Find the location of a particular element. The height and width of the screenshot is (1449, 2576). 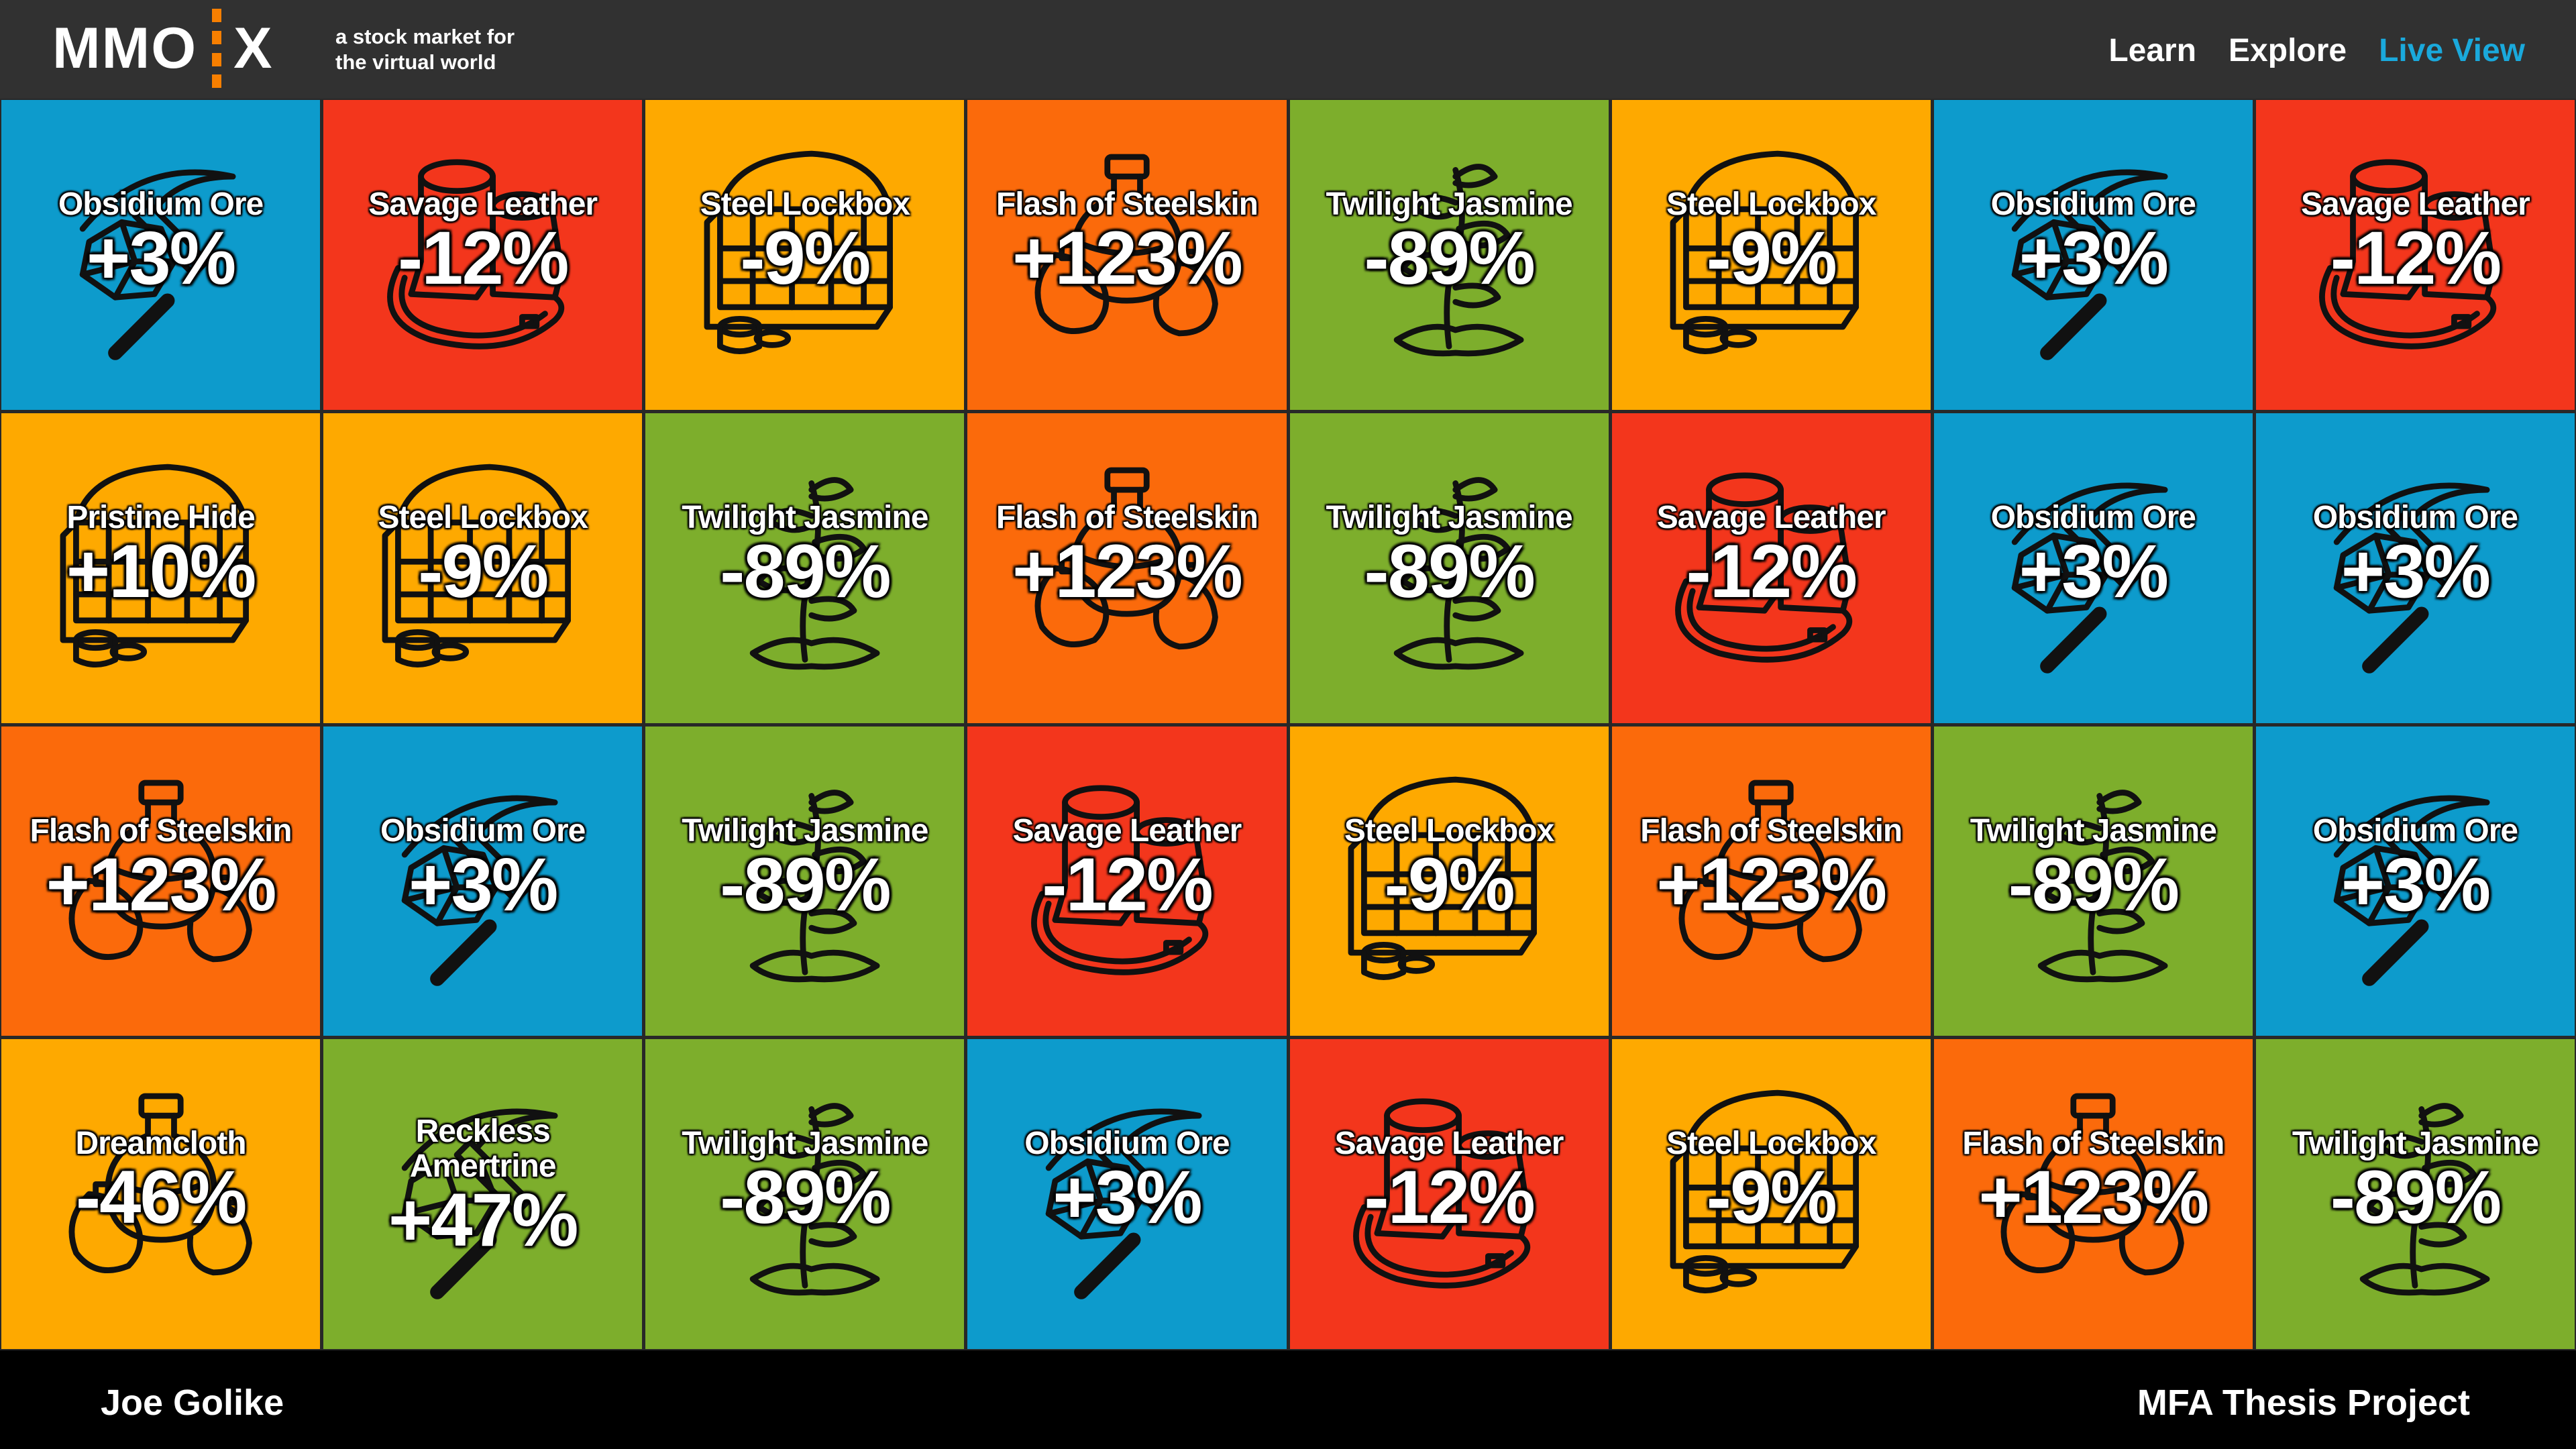

tile-item-name: Reckless Amertrine is located at coordinates (483, 1149).